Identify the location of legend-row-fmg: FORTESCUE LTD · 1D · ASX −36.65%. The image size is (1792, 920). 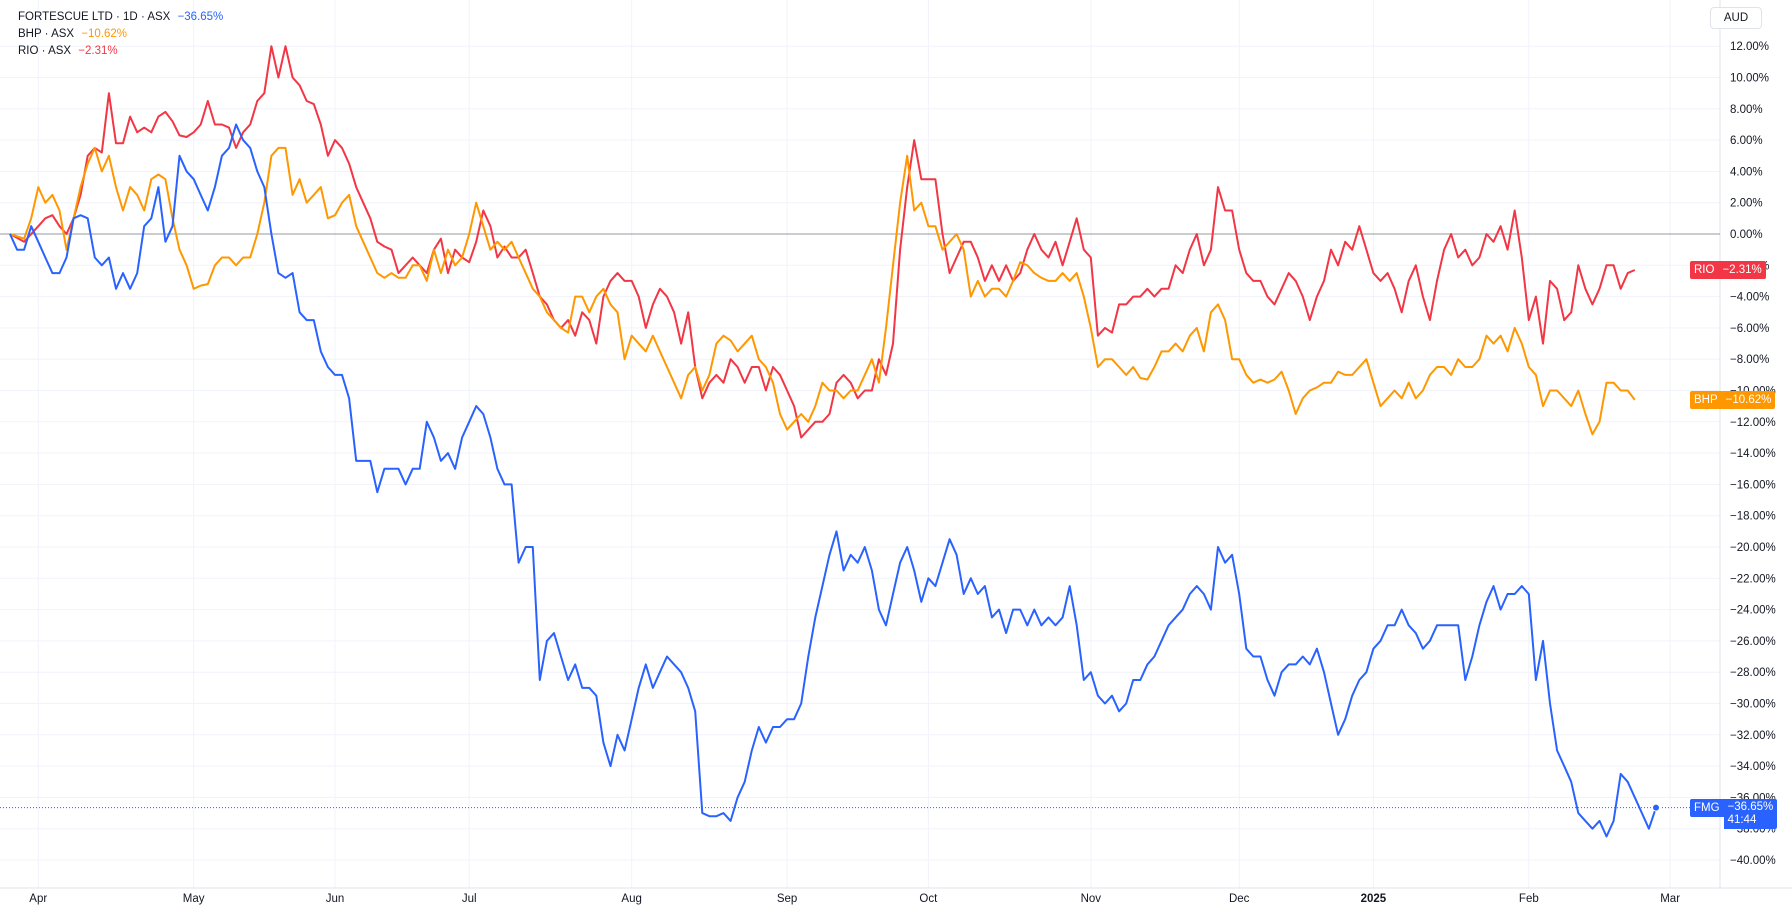
(120, 17).